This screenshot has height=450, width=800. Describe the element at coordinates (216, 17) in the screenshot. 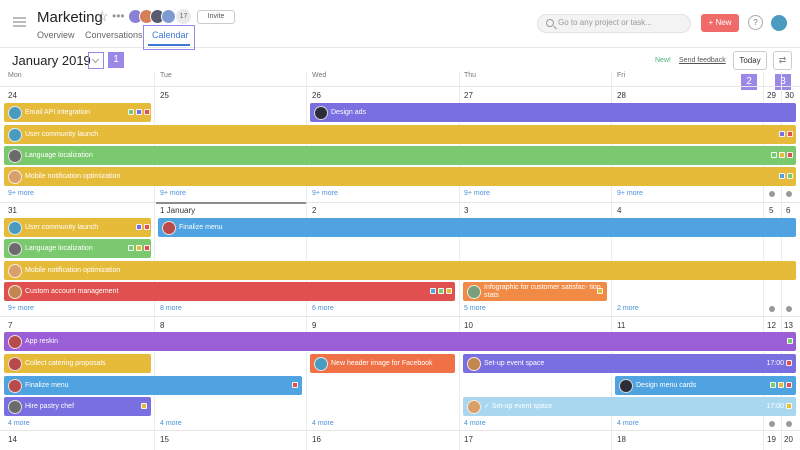

I see `invite-button: Invite` at that location.